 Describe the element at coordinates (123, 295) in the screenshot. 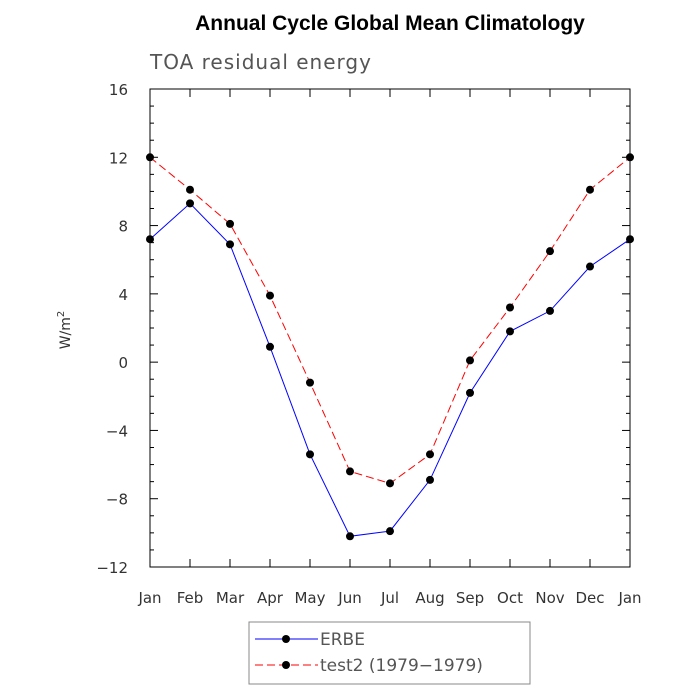

I see `y-tick-label: 4` at that location.